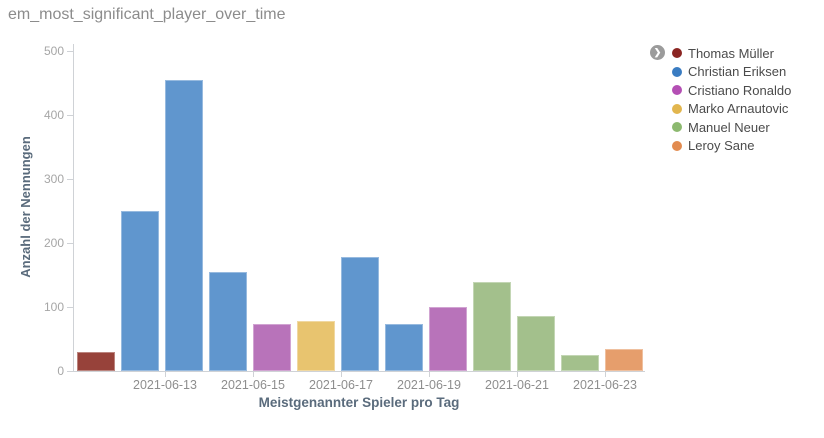 The height and width of the screenshot is (438, 824). I want to click on legend-item: Leroy Sane, so click(746, 146).